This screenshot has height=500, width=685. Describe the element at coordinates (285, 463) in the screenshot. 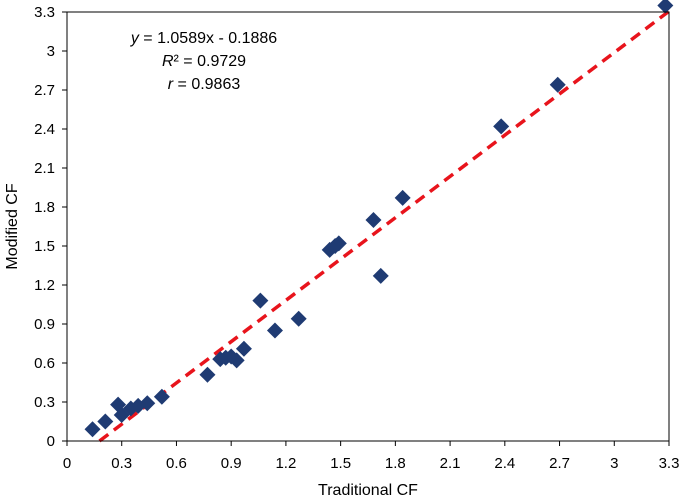

I see `x-tick-label: 1.2` at that location.